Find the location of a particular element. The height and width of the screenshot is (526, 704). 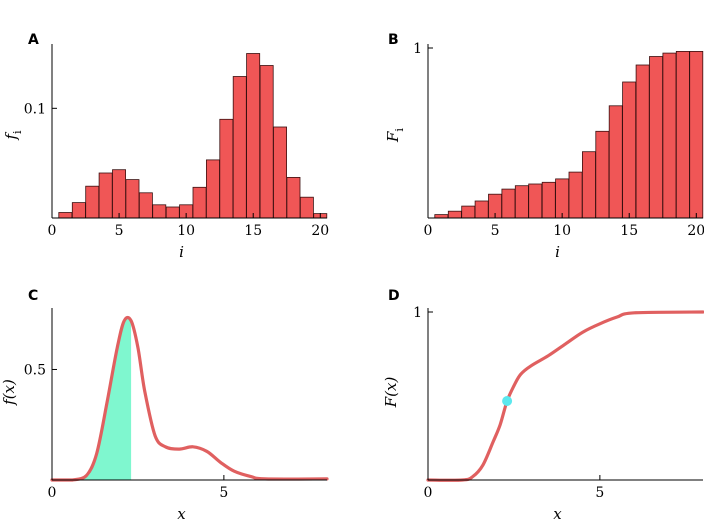

y-axis-label-main: f(x) is located at coordinates (9, 392).